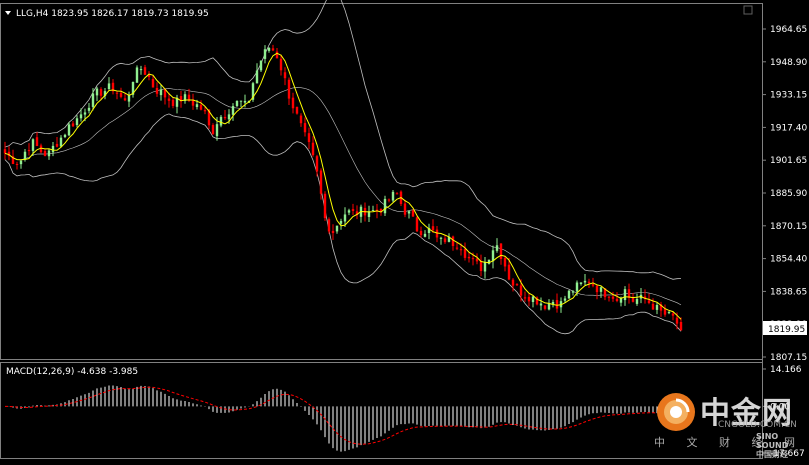 The height and width of the screenshot is (465, 809). Describe the element at coordinates (787, 454) in the screenshot. I see `macd-tick-label: -17.667` at that location.